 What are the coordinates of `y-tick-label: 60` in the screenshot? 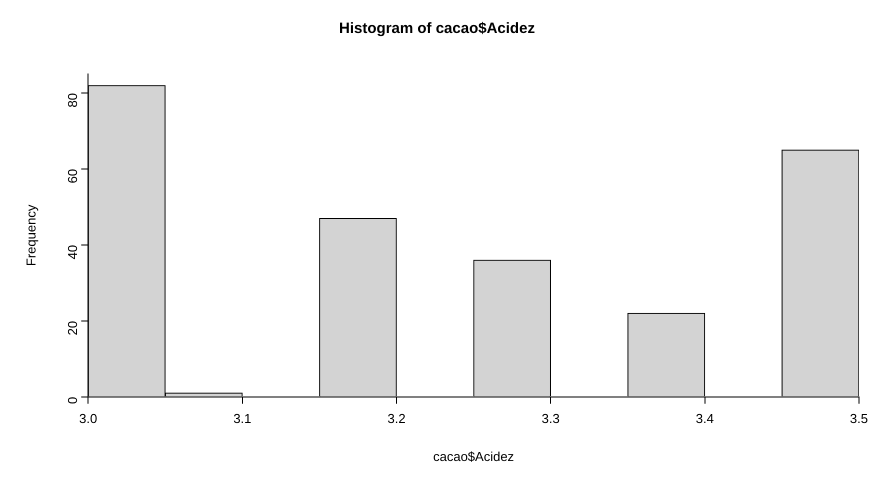 It's located at (72, 176).